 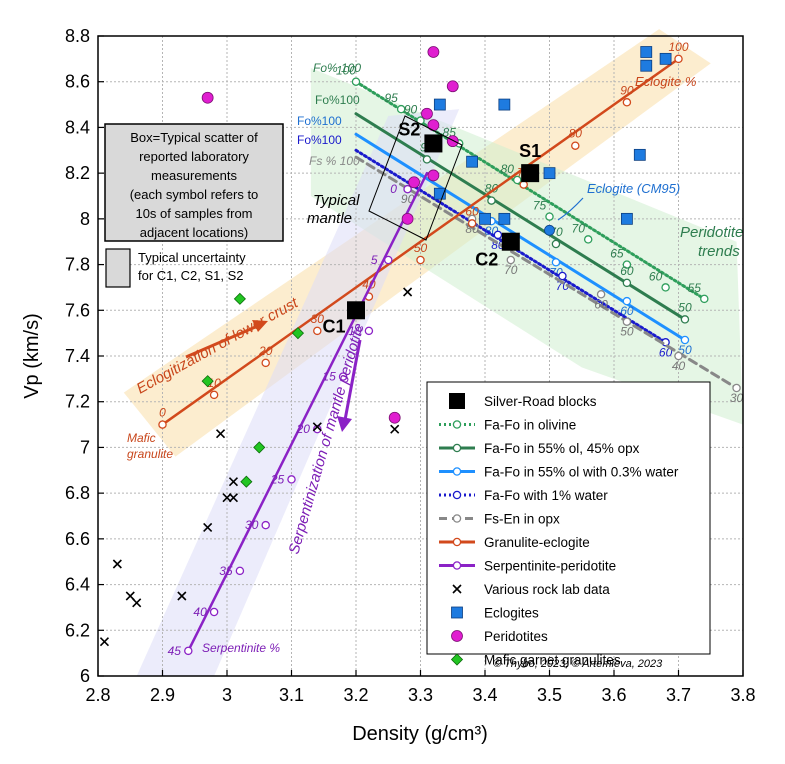 I want to click on serpentinization-arrow-head, so click(x=344, y=424).